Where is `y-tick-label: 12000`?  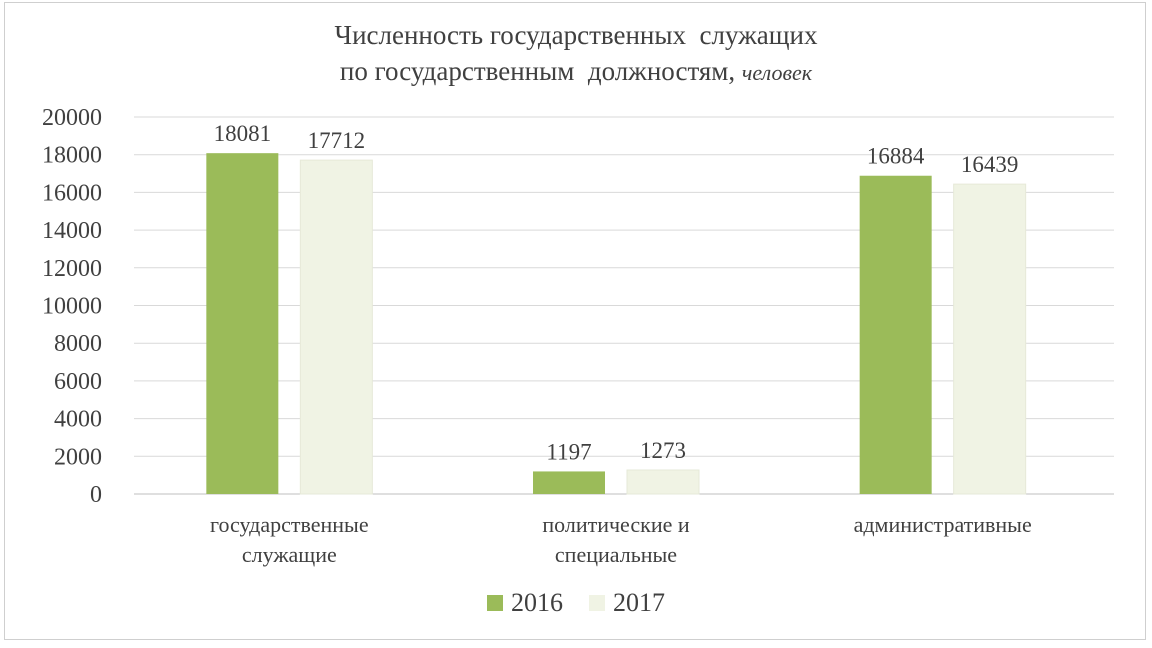
y-tick-label: 12000 is located at coordinates (72, 269).